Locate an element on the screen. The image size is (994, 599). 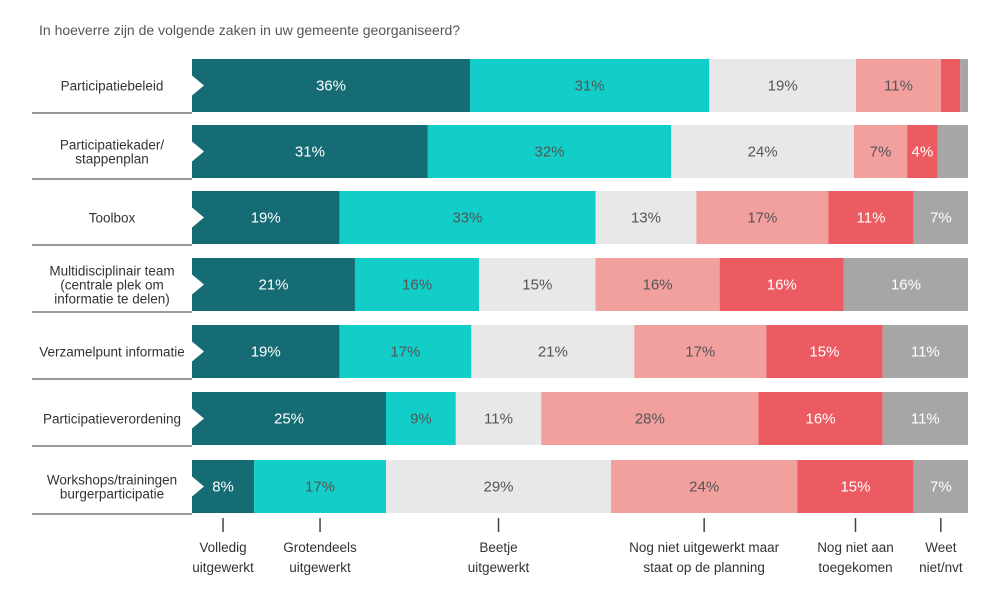
category-label: Verzamelpunt informatie is located at coordinates (112, 352).